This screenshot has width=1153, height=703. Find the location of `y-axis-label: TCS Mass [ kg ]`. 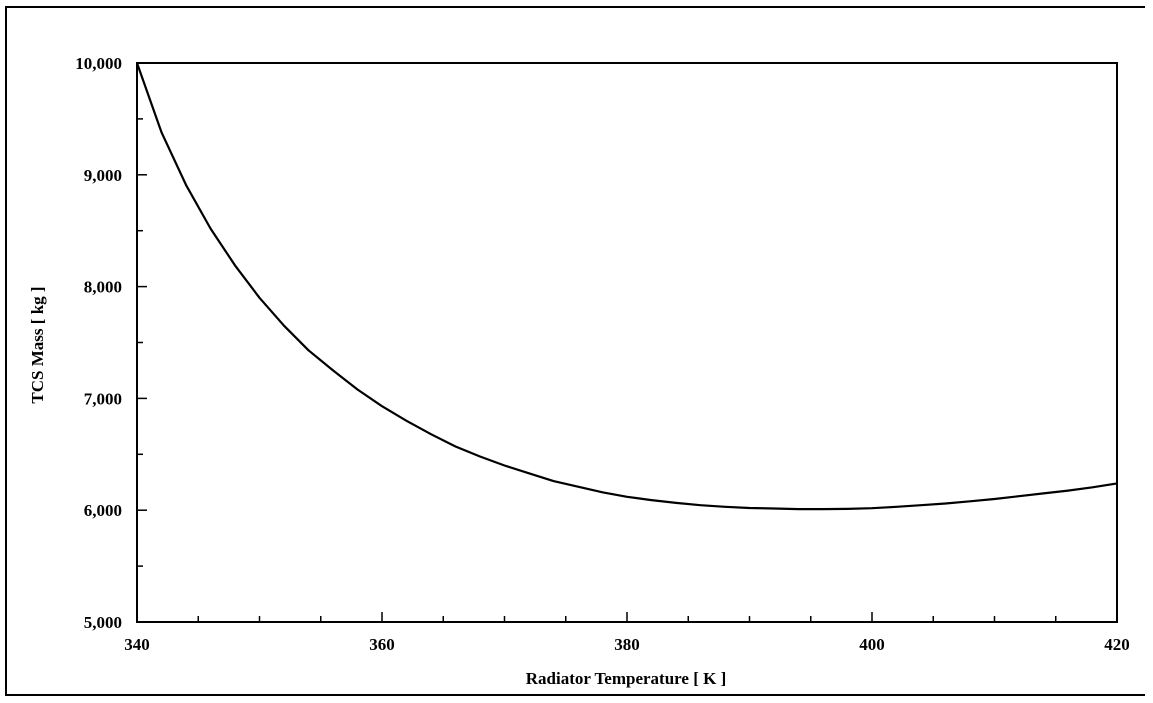

y-axis-label: TCS Mass [ kg ] is located at coordinates (37, 344).